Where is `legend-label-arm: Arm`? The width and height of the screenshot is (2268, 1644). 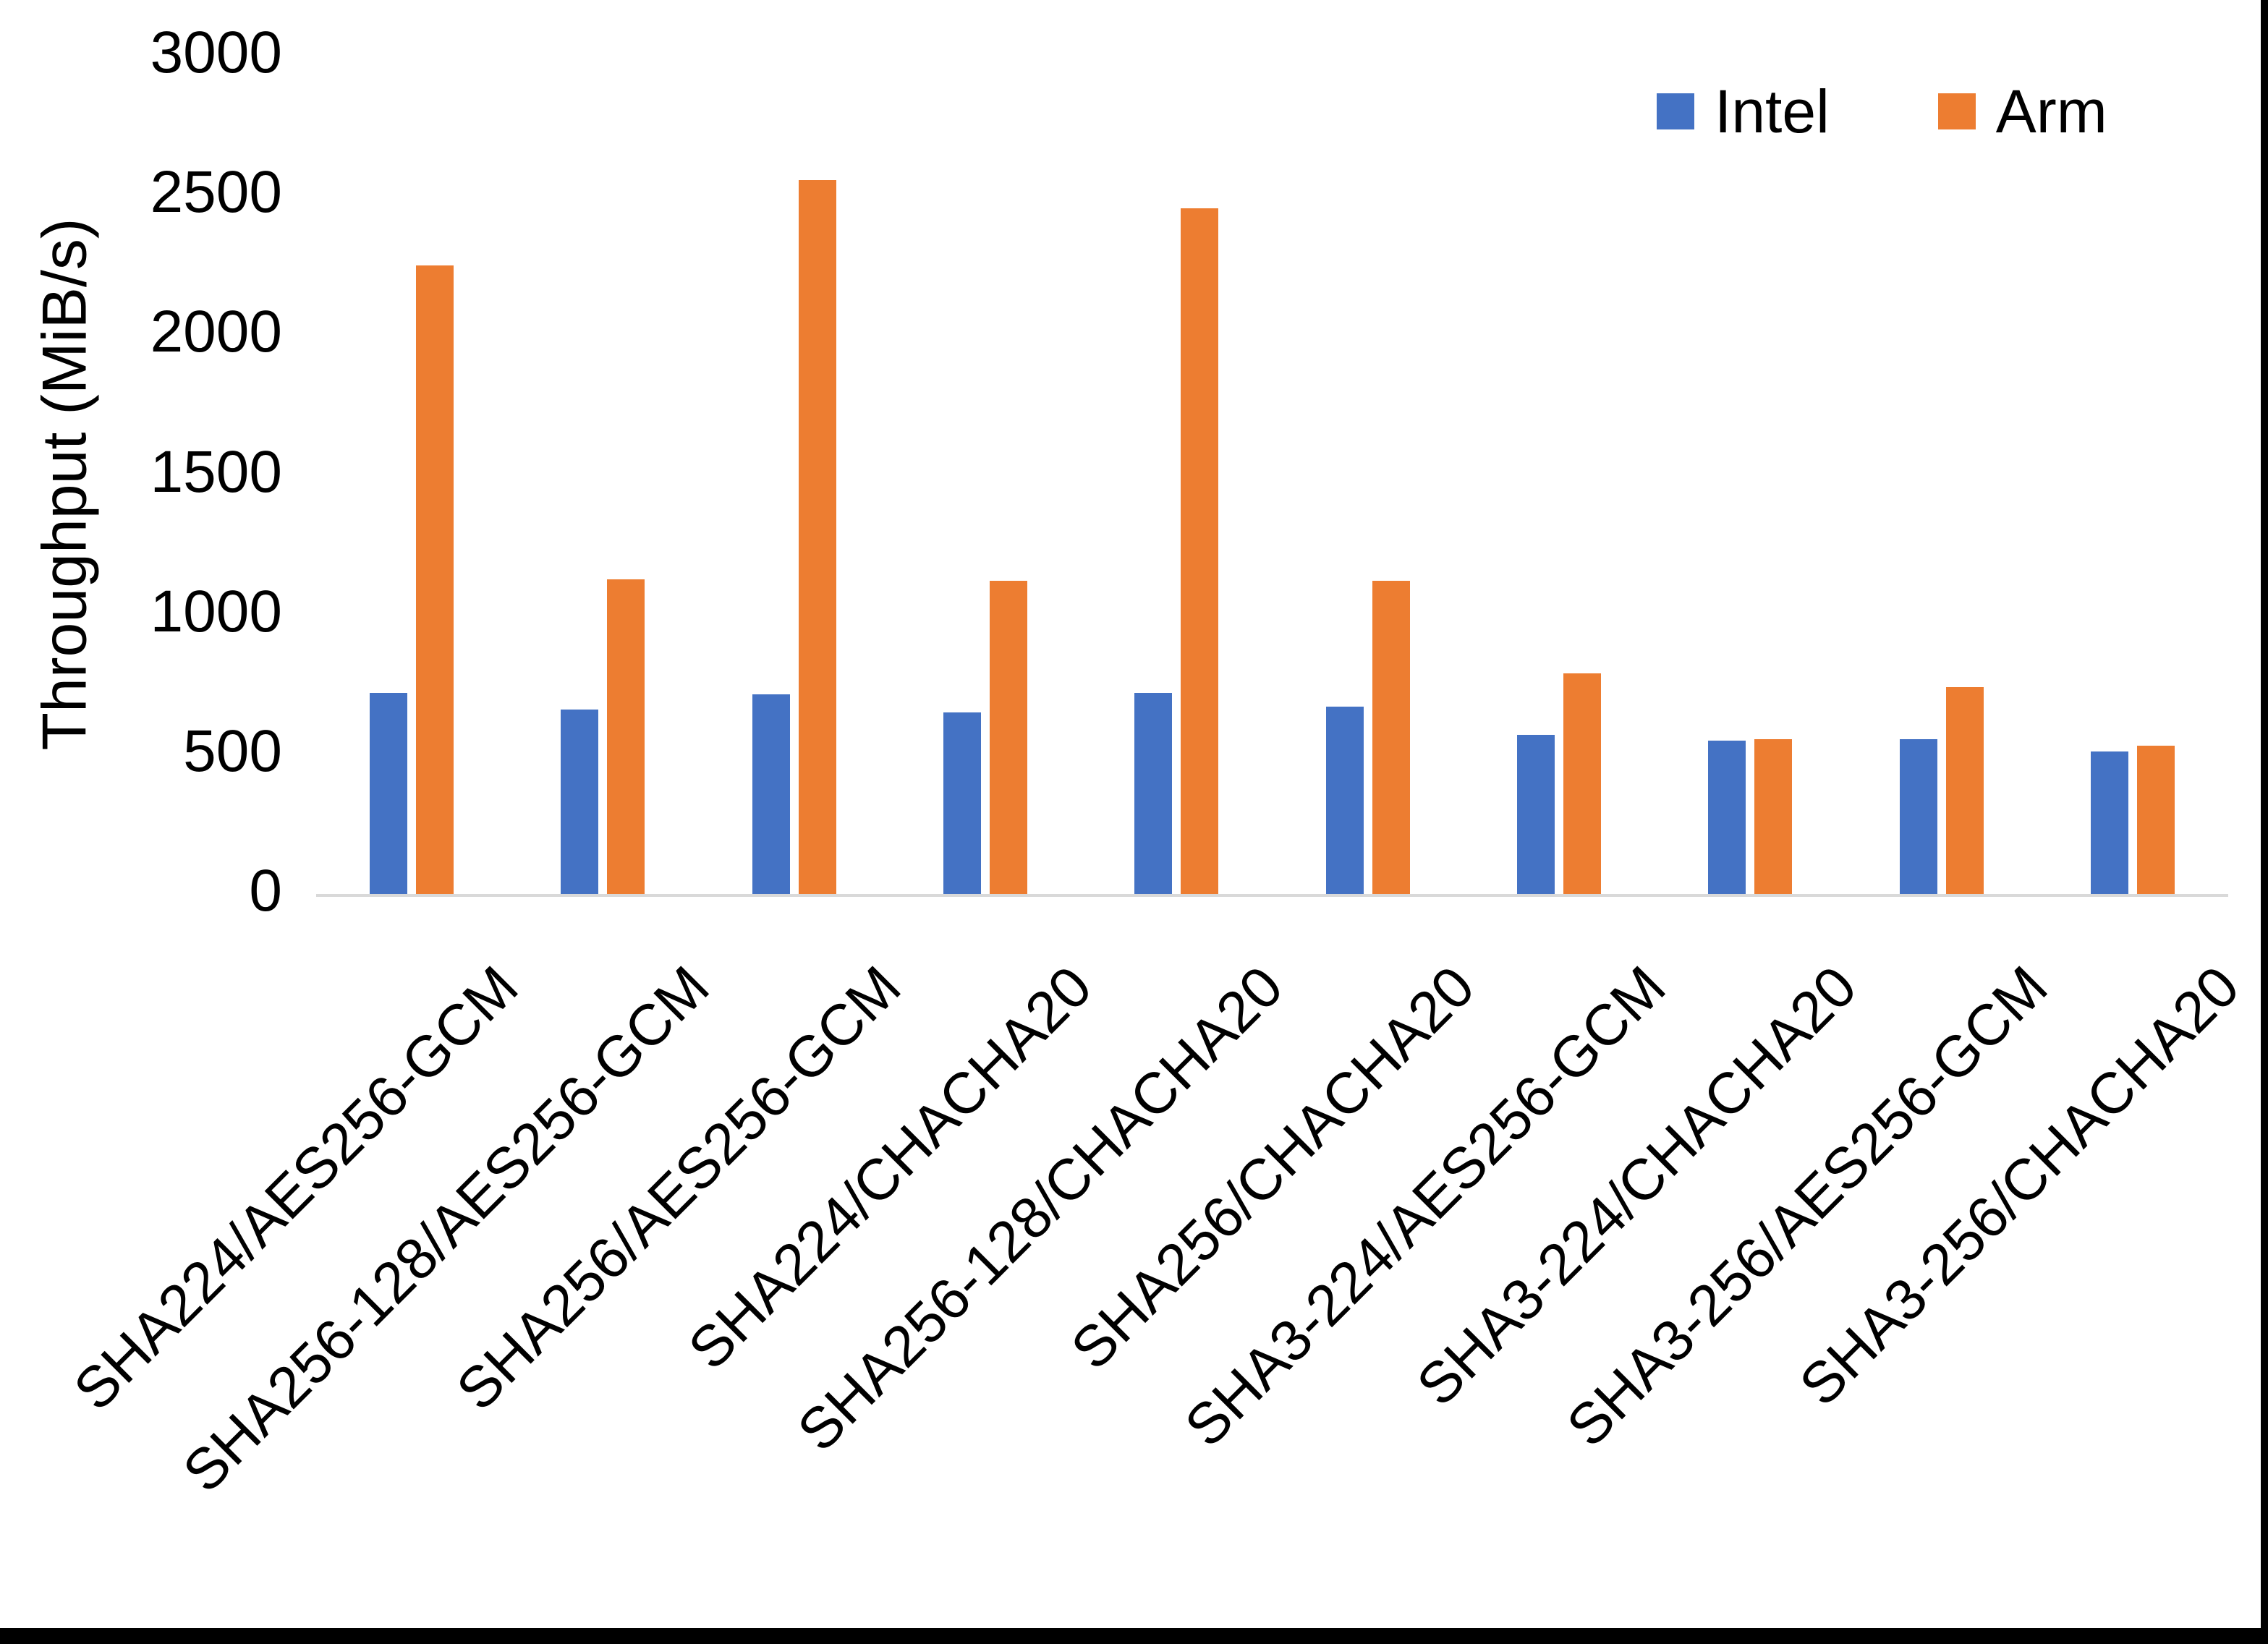 legend-label-arm: Arm is located at coordinates (2051, 111).